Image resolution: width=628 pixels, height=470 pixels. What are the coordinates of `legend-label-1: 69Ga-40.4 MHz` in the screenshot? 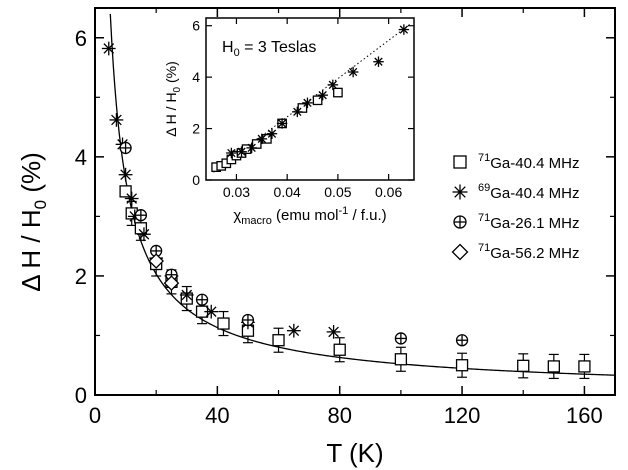 It's located at (528, 192).